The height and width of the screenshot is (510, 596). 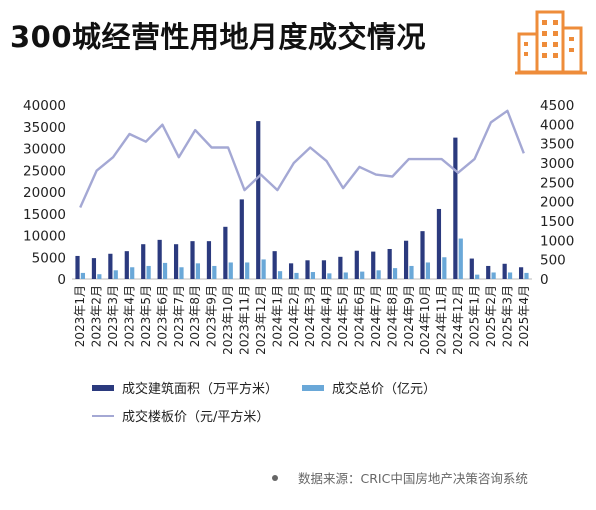 I want to click on source-text: 数据来源：CRIC中国房地产决策咨询系统, so click(x=413, y=478).